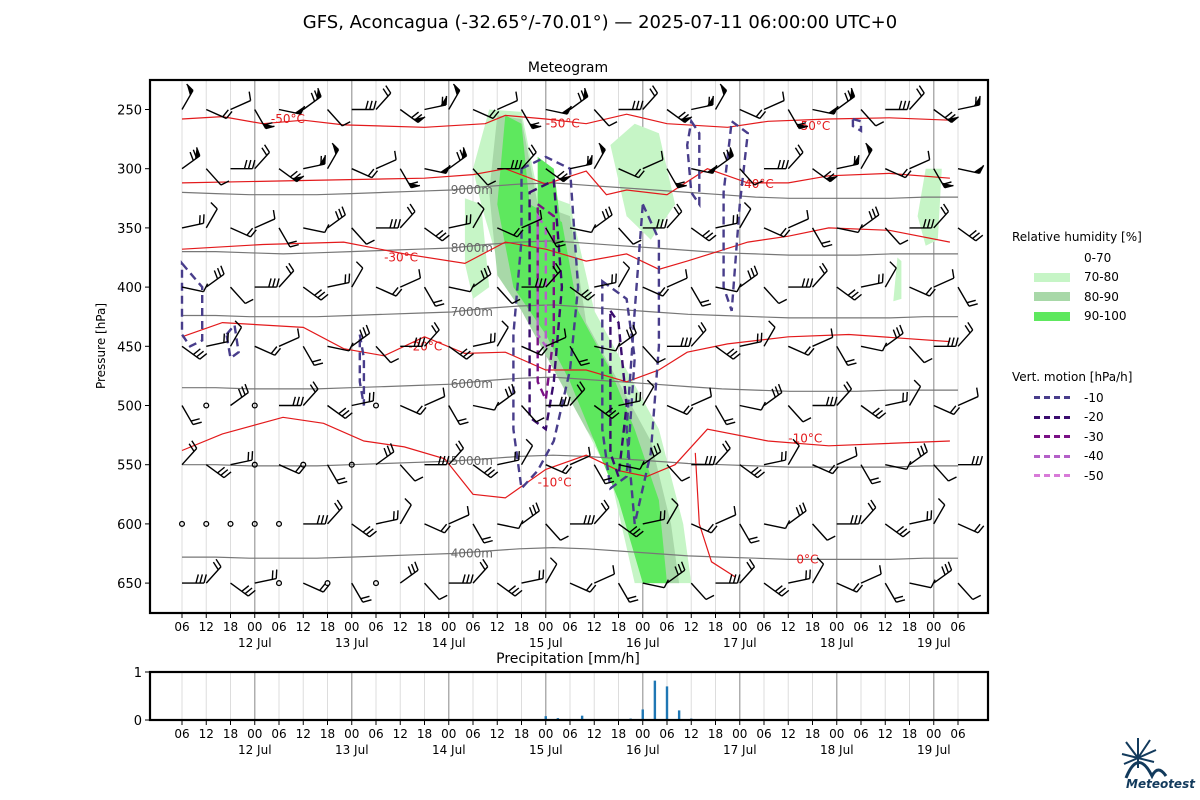  What do you see at coordinates (570, 461) in the screenshot?
I see `geopotential-line` at bounding box center [570, 461].